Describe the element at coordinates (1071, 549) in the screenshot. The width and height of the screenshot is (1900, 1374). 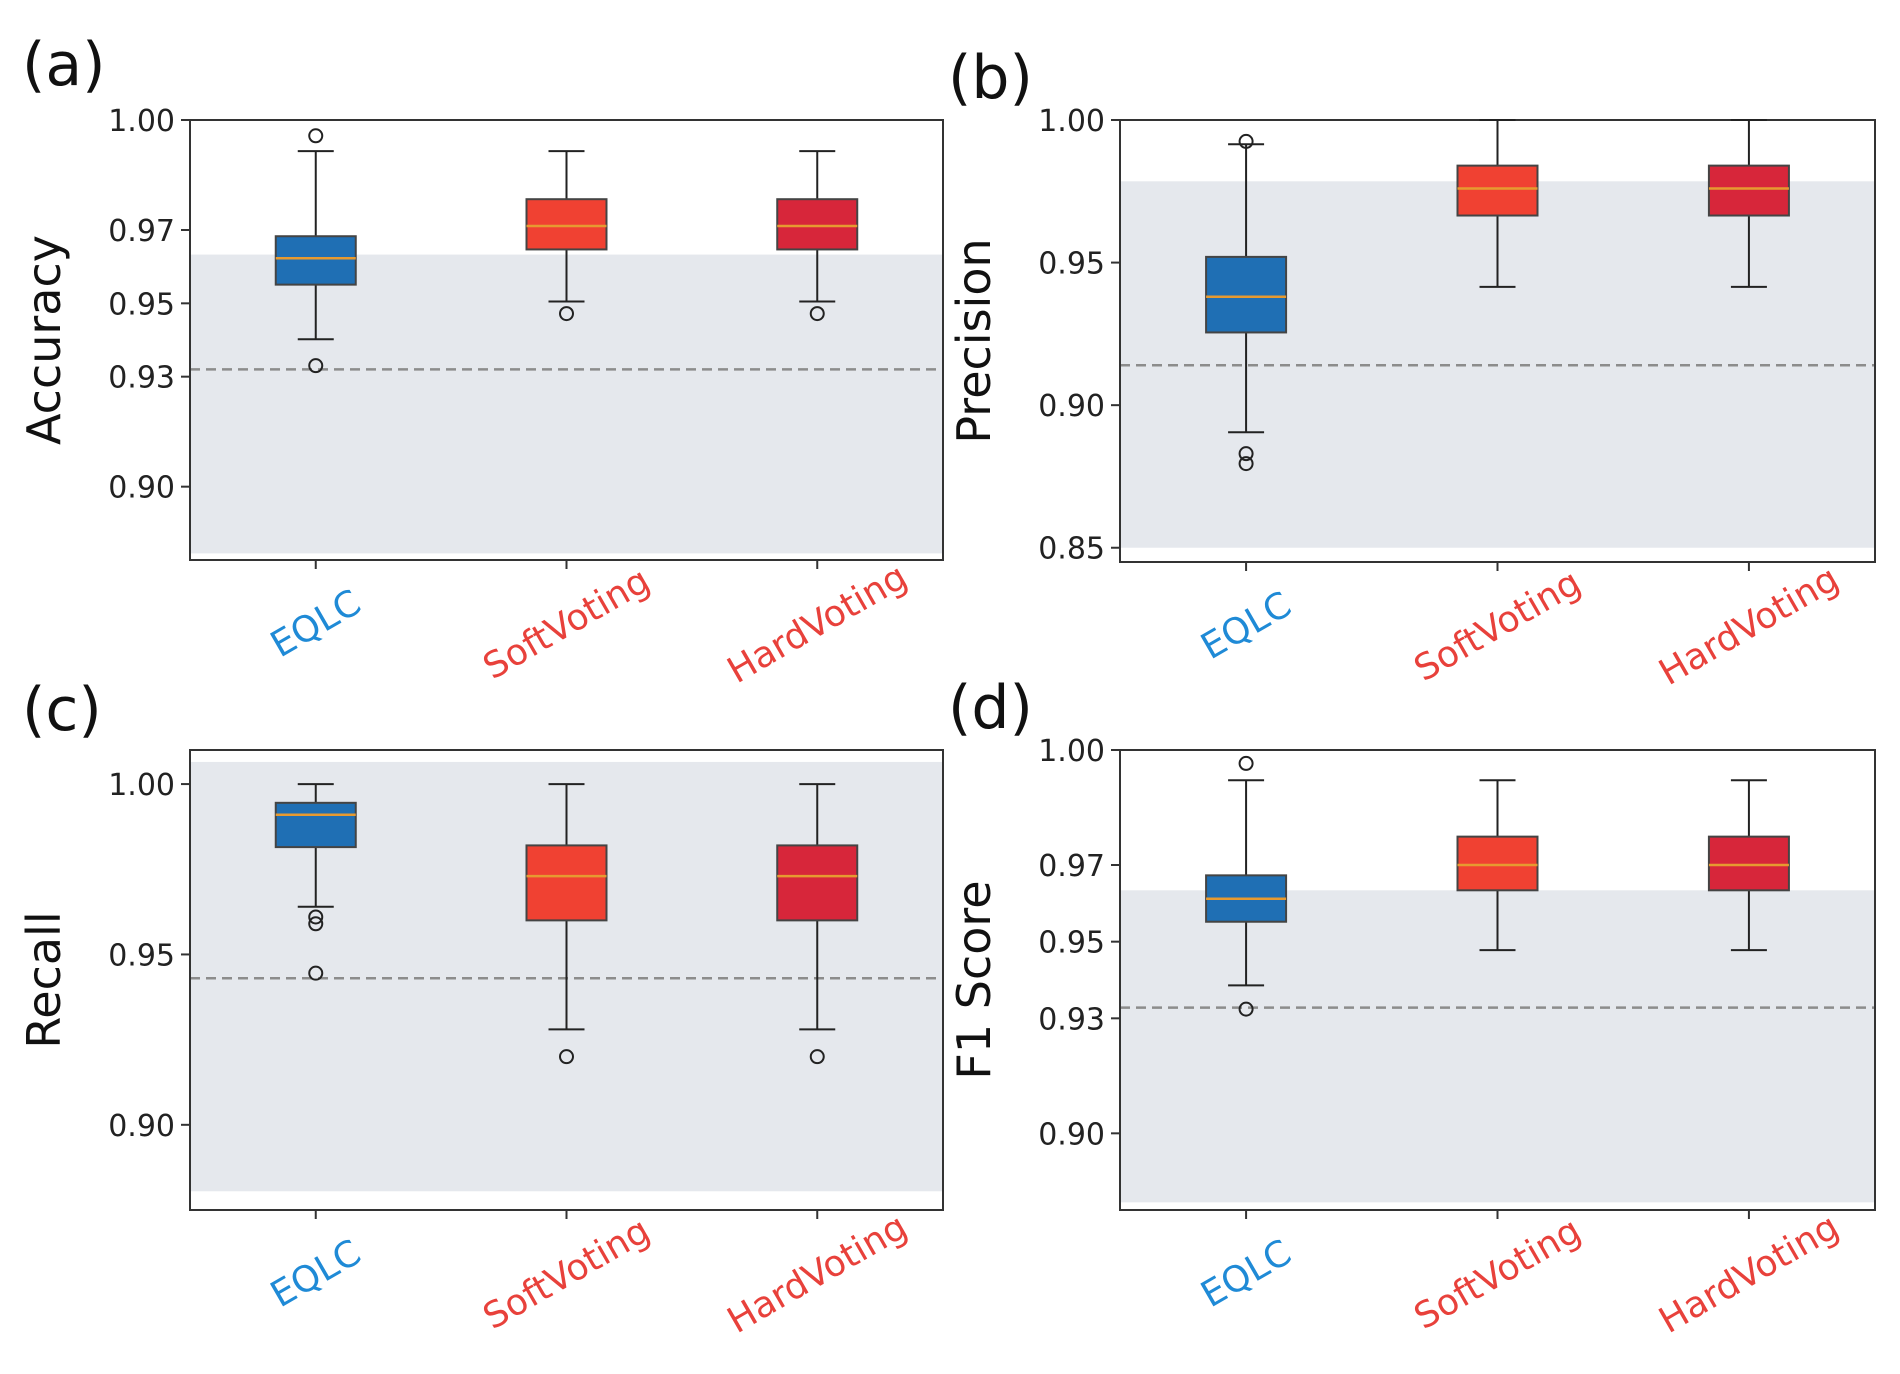
I see `y-tick-label: 0.85` at that location.